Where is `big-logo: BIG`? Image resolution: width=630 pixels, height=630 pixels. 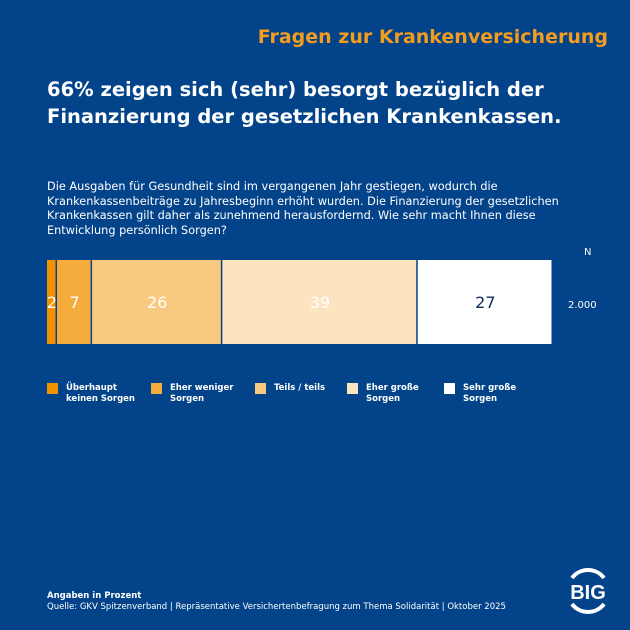
big-logo: BIG is located at coordinates (588, 591).